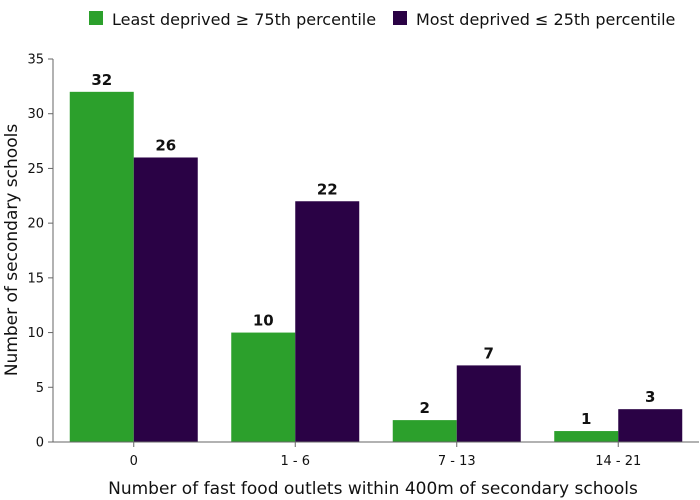  What do you see at coordinates (134, 461) in the screenshot?
I see `x-tick-label: 0` at bounding box center [134, 461].